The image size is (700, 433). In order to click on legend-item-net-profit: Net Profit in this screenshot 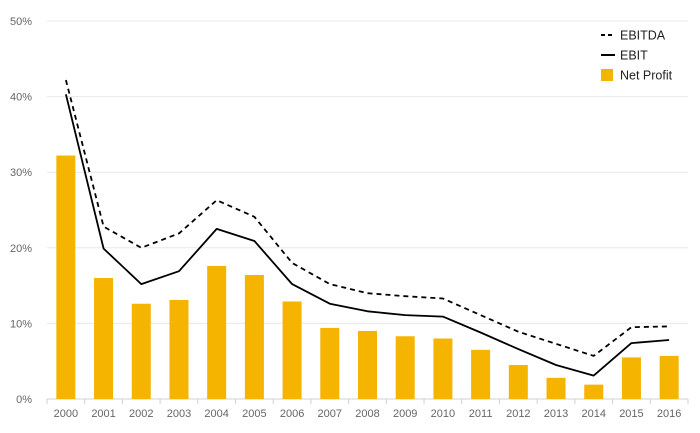, I will do `click(637, 76)`.